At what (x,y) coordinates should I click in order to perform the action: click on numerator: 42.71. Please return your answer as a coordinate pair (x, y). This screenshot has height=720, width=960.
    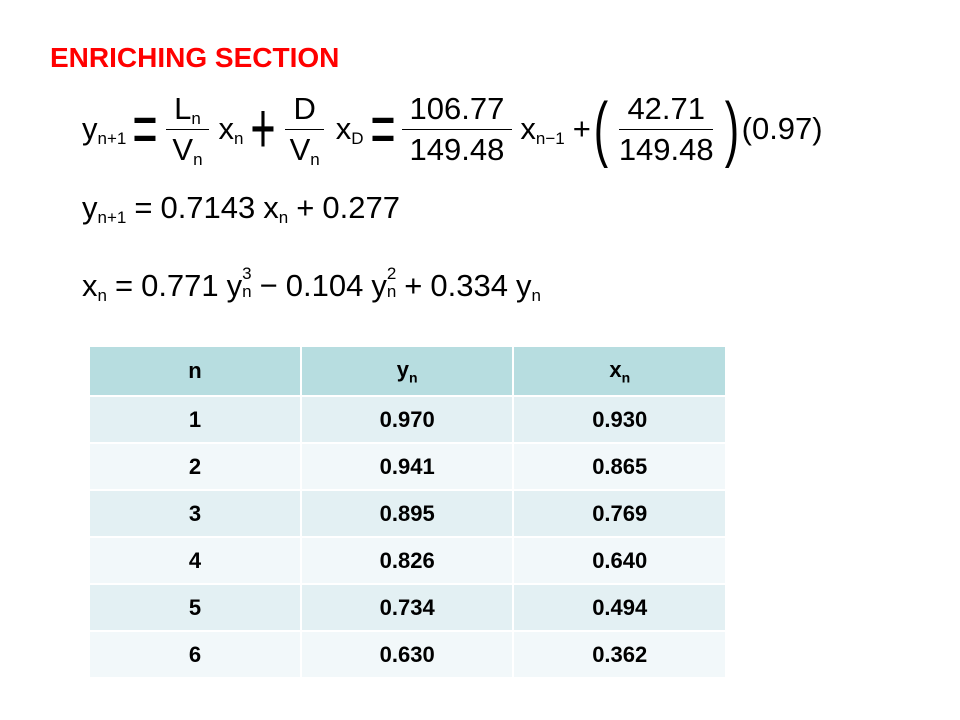
    Looking at the image, I should click on (666, 110).